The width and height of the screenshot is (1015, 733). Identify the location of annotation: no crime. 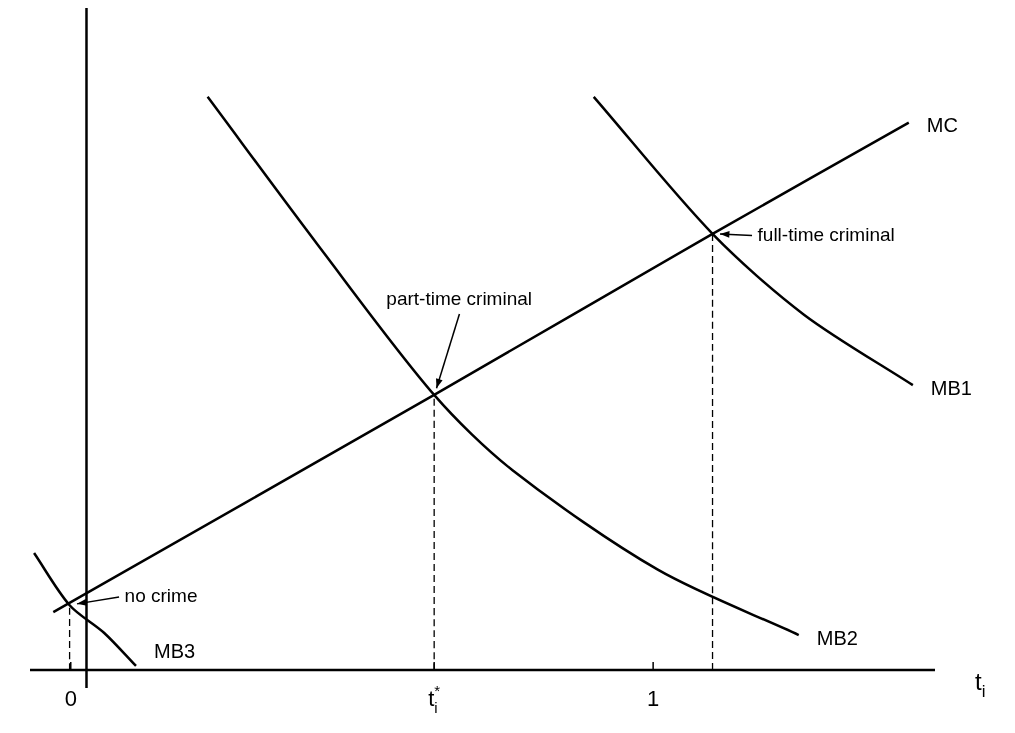
(161, 596).